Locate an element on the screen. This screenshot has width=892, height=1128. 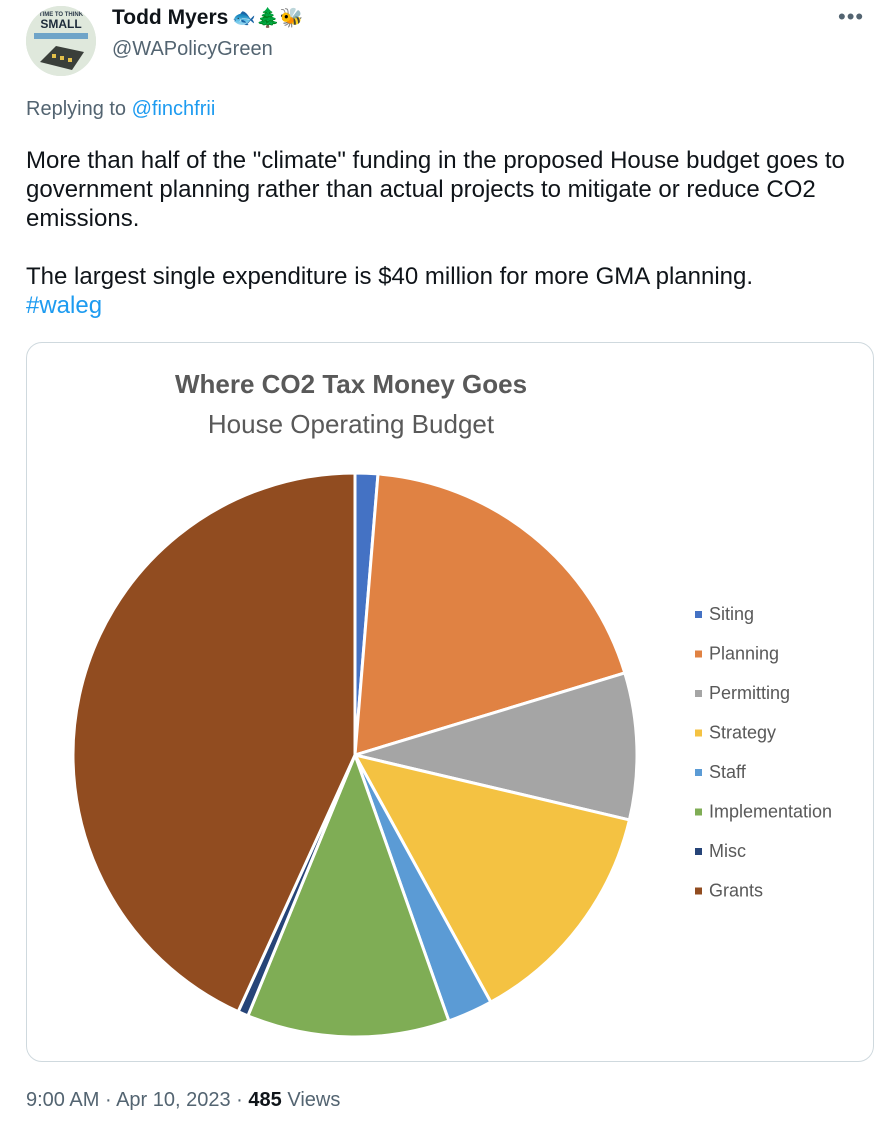
legend-label-planning: Planning is located at coordinates (744, 654).